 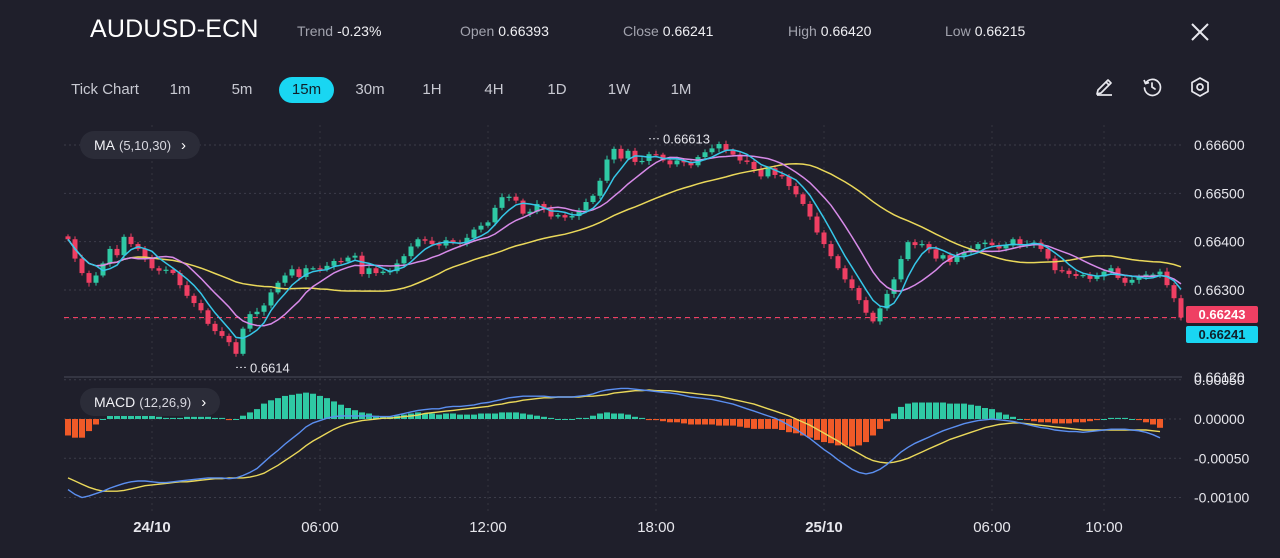 I want to click on high-annotation: 0.66613, so click(x=686, y=139).